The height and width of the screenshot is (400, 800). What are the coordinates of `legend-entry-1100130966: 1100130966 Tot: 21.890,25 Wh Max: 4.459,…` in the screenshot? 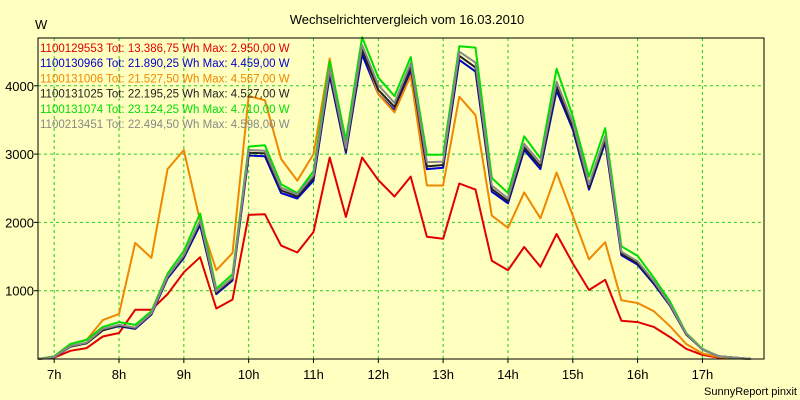 It's located at (165, 64).